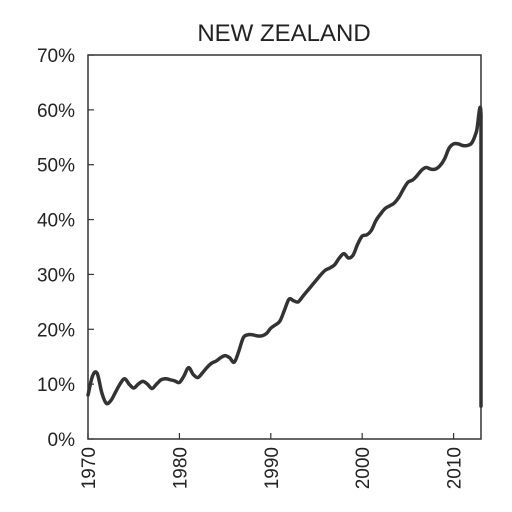 This screenshot has width=512, height=512. What do you see at coordinates (455, 468) in the screenshot?
I see `x-tick-label: 2010` at bounding box center [455, 468].